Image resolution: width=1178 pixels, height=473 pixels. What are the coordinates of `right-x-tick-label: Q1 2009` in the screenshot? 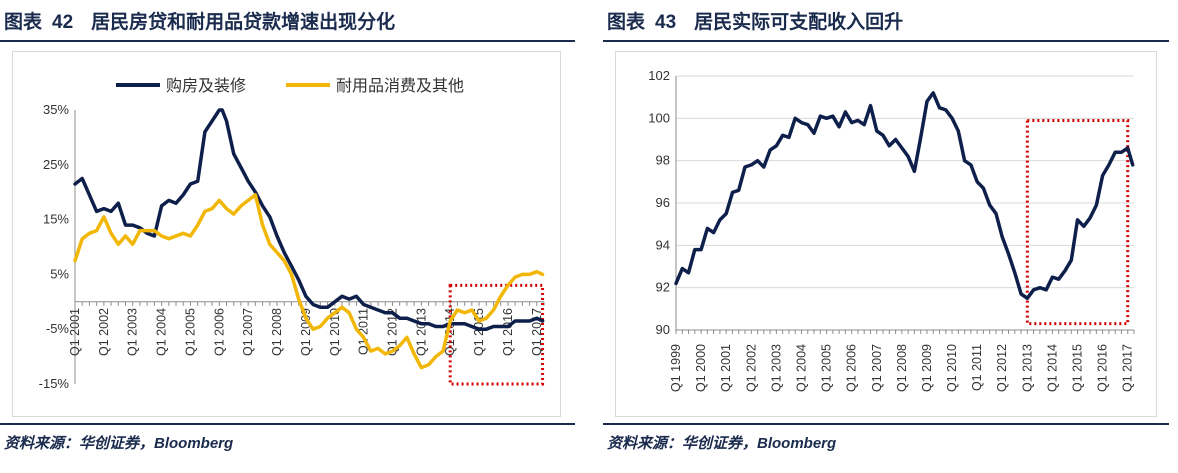 It's located at (927, 368).